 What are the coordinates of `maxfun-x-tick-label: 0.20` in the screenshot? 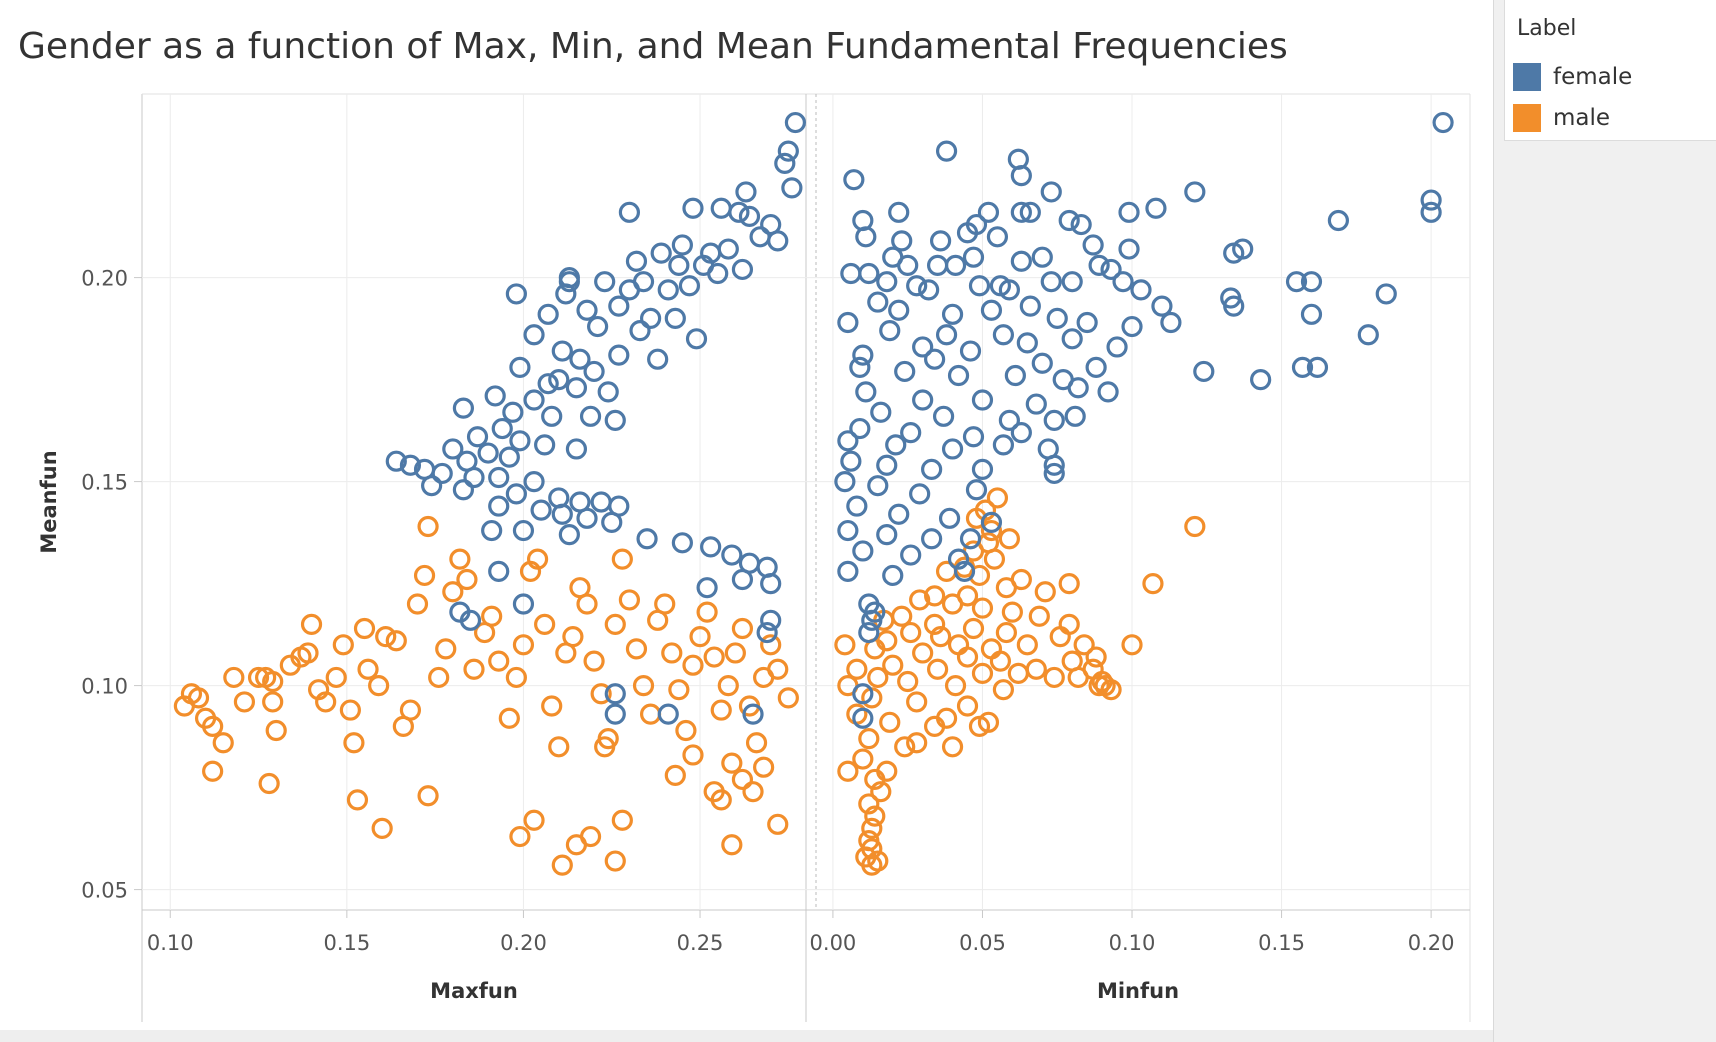 It's located at (523, 943).